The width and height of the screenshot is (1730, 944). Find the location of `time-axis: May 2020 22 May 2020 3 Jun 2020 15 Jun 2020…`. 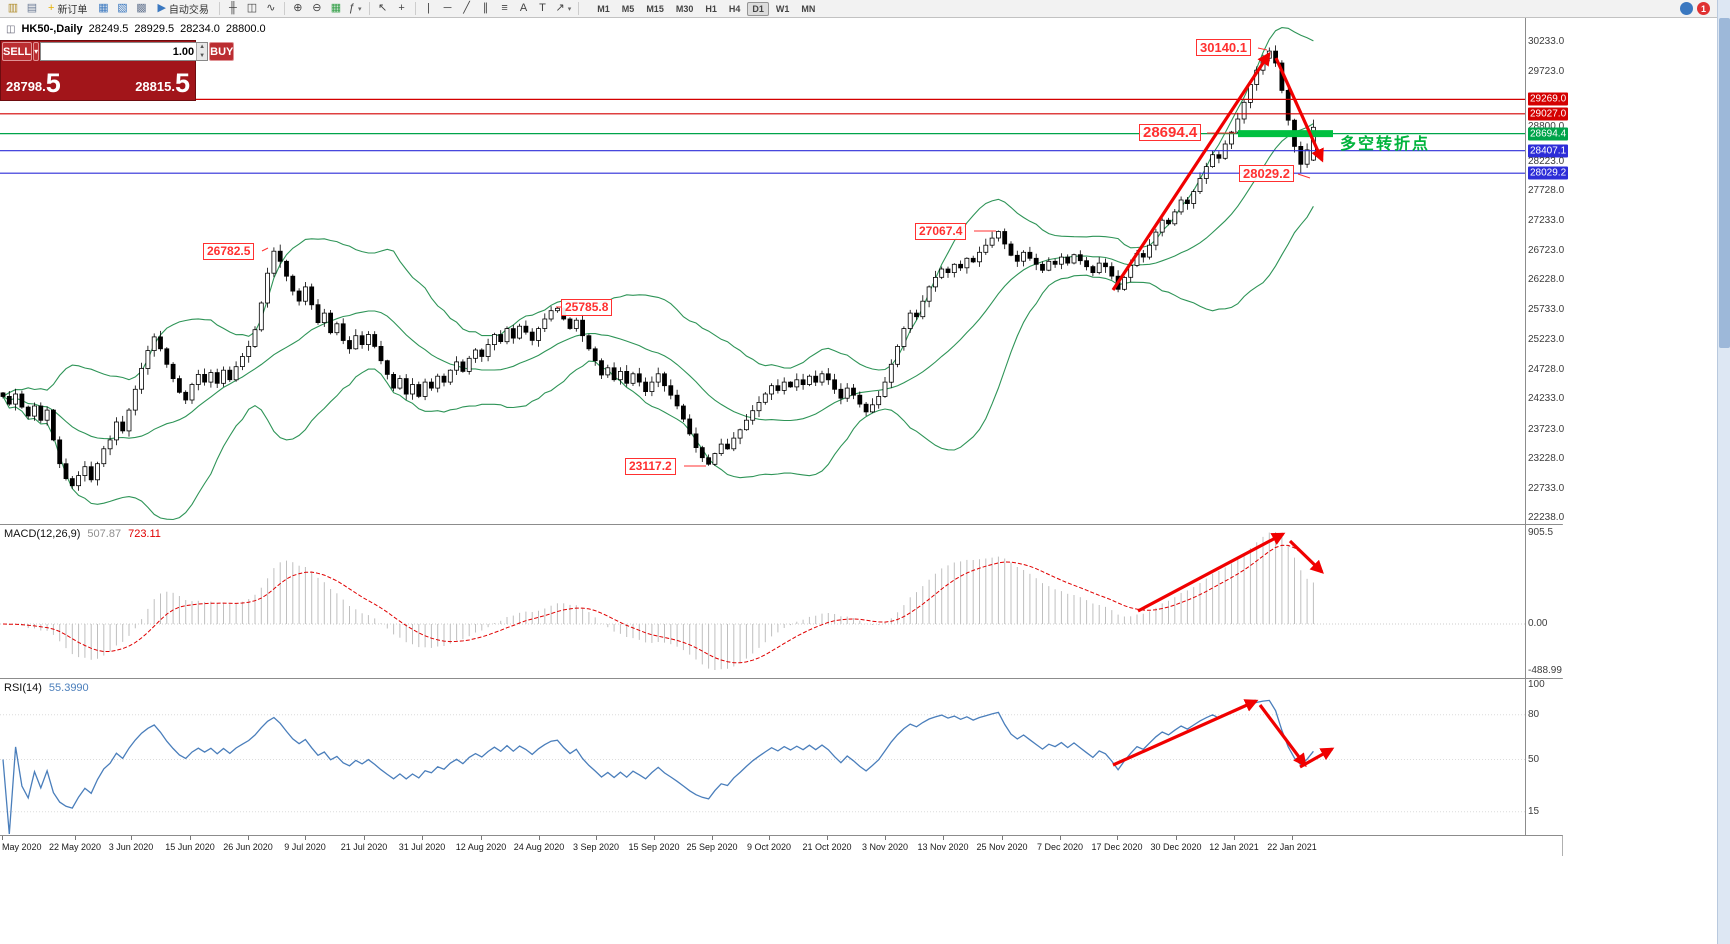

time-axis: May 2020 22 May 2020 3 Jun 2020 15 Jun 2020… is located at coordinates (781, 845).